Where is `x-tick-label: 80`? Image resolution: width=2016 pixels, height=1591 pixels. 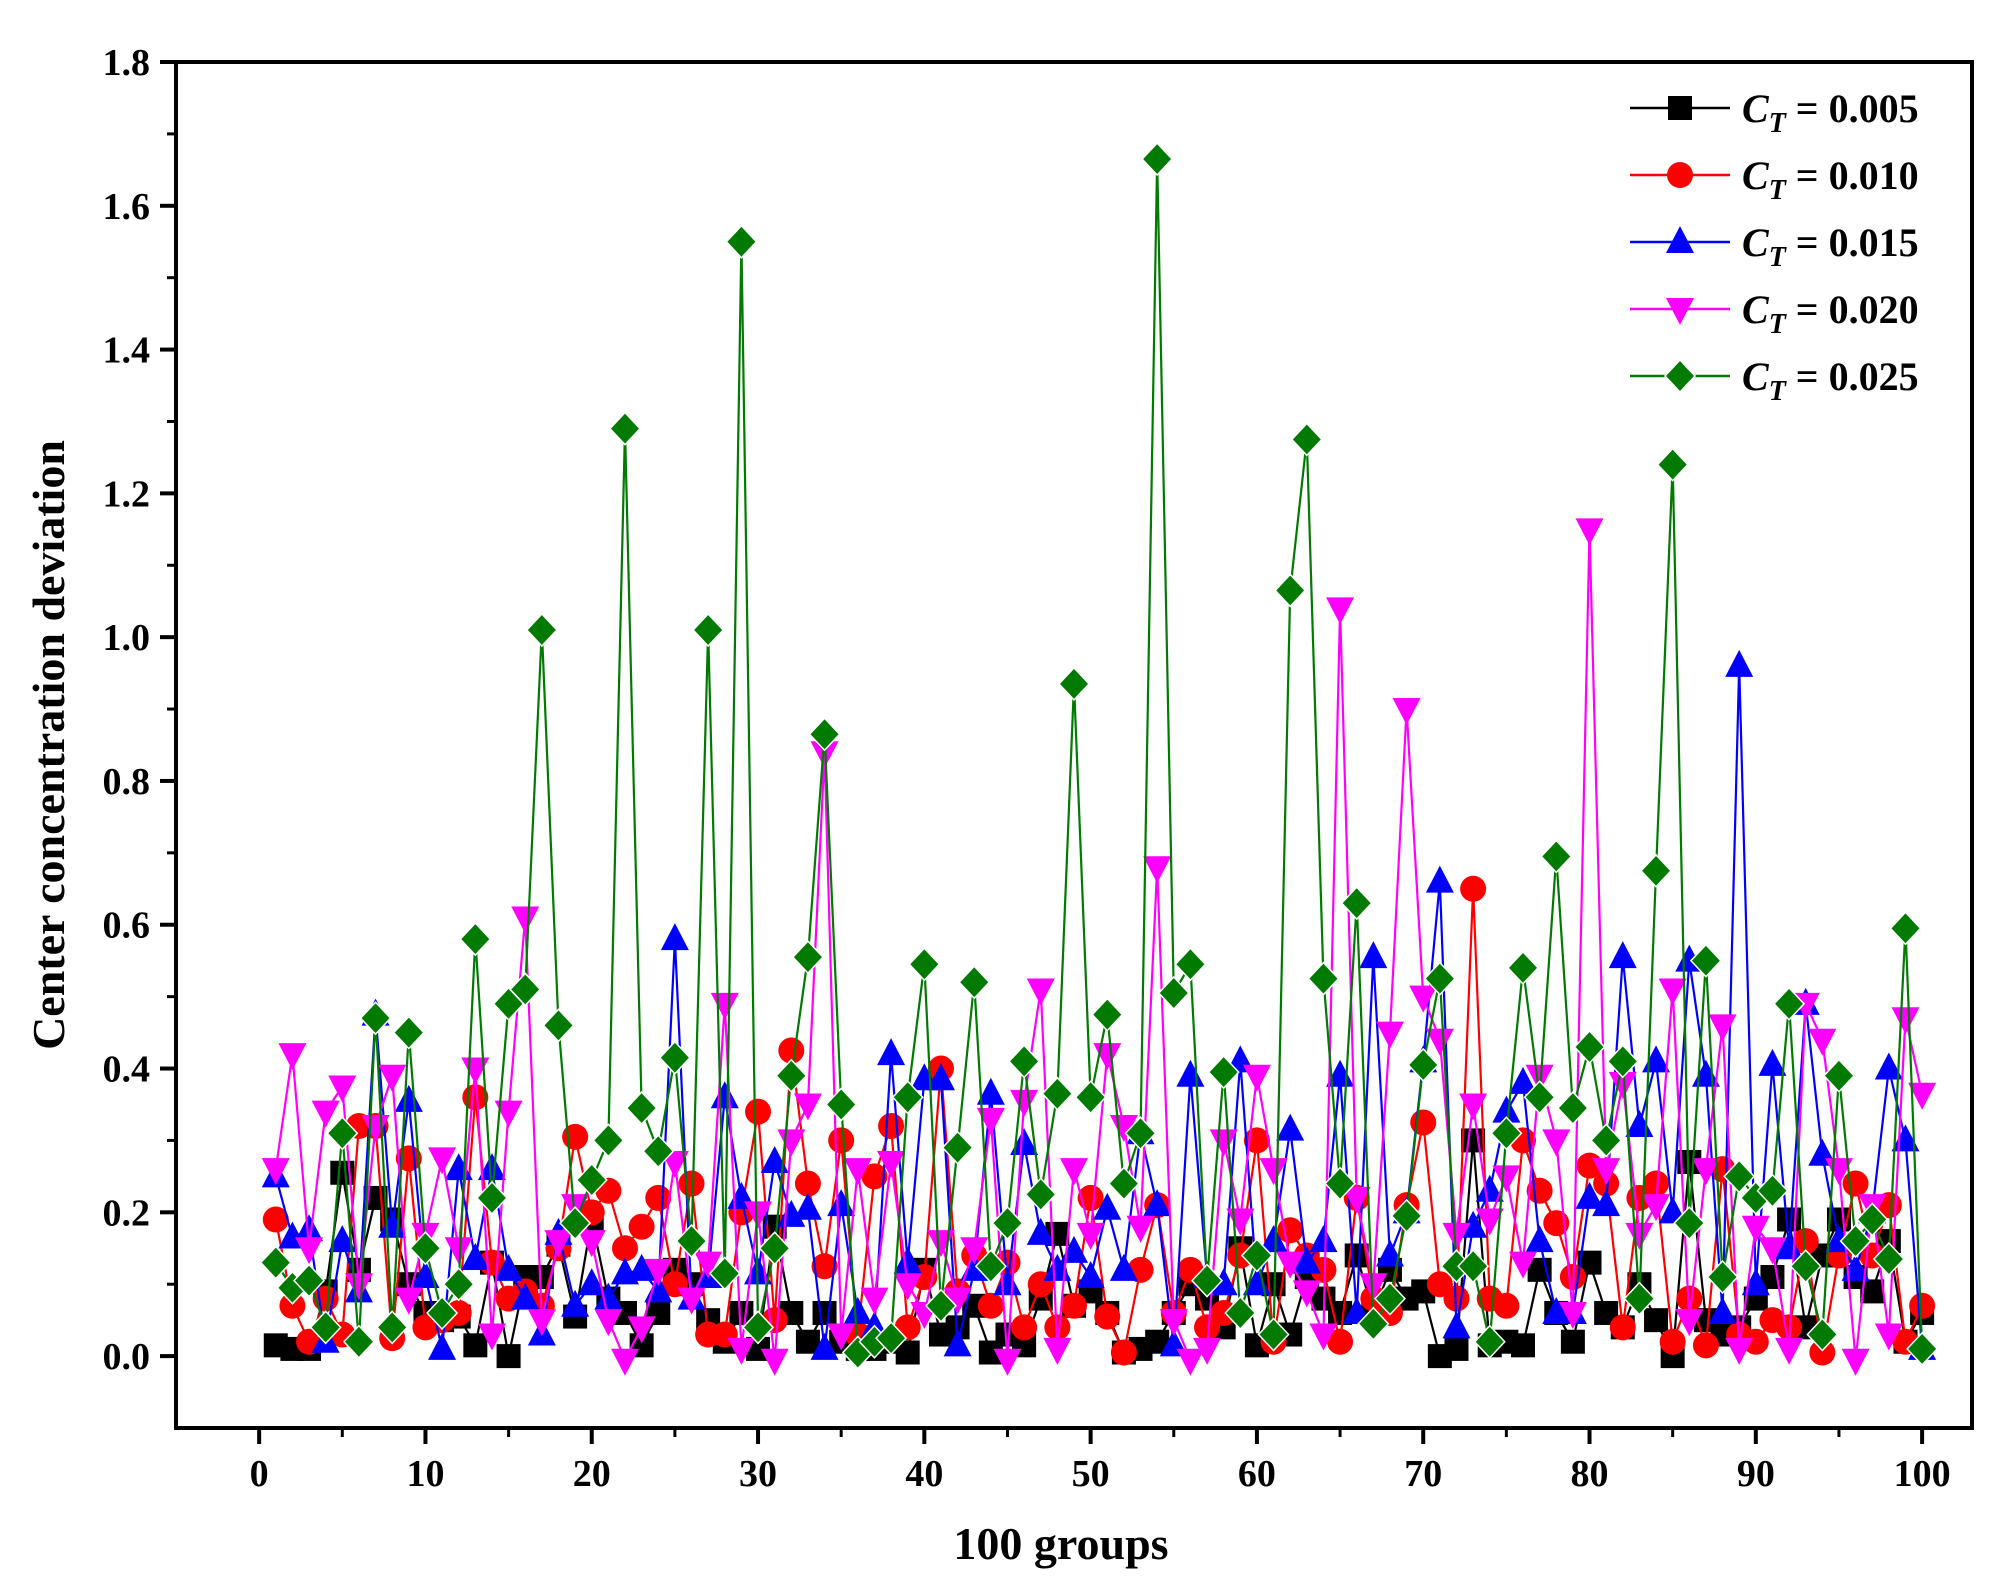
x-tick-label: 80 is located at coordinates (1590, 1474).